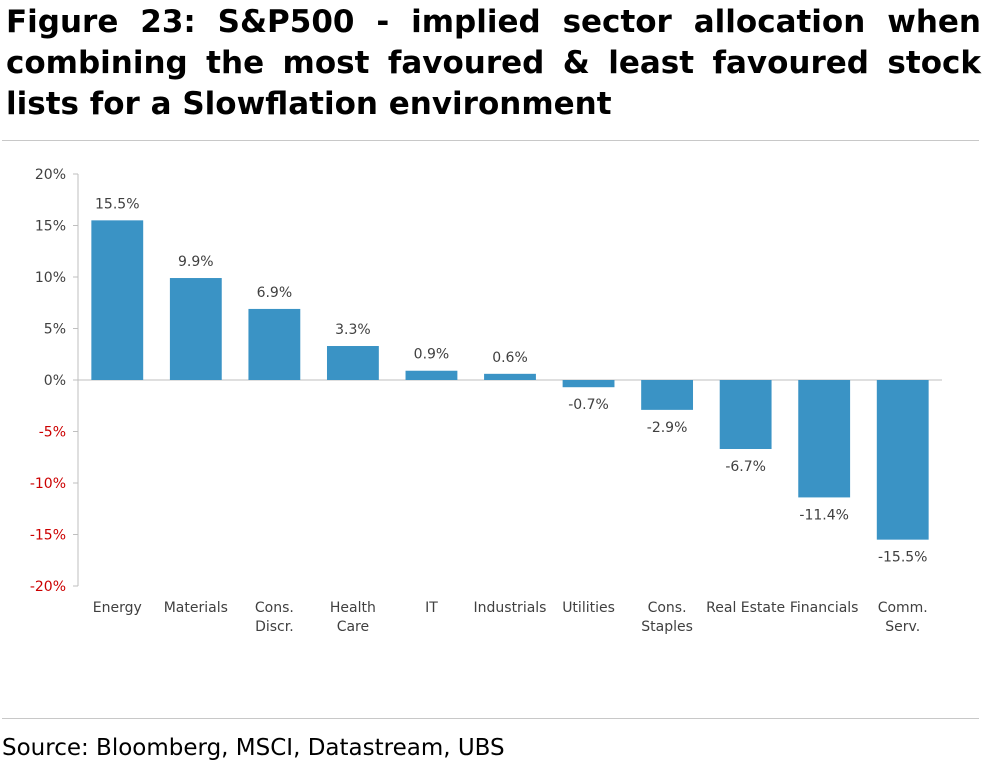  Describe the element at coordinates (196, 262) in the screenshot. I see `data-label: 9.9%` at that location.